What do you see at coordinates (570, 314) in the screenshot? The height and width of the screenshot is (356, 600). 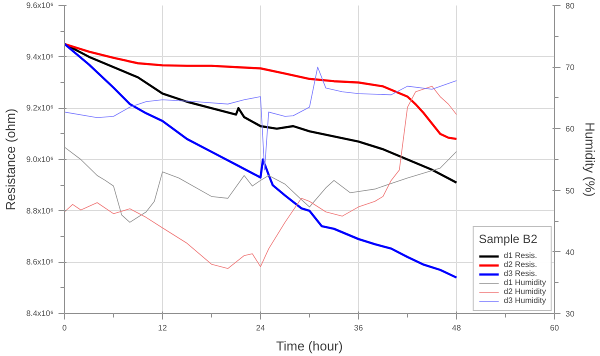 I see `y2-tick-label: 30` at bounding box center [570, 314].